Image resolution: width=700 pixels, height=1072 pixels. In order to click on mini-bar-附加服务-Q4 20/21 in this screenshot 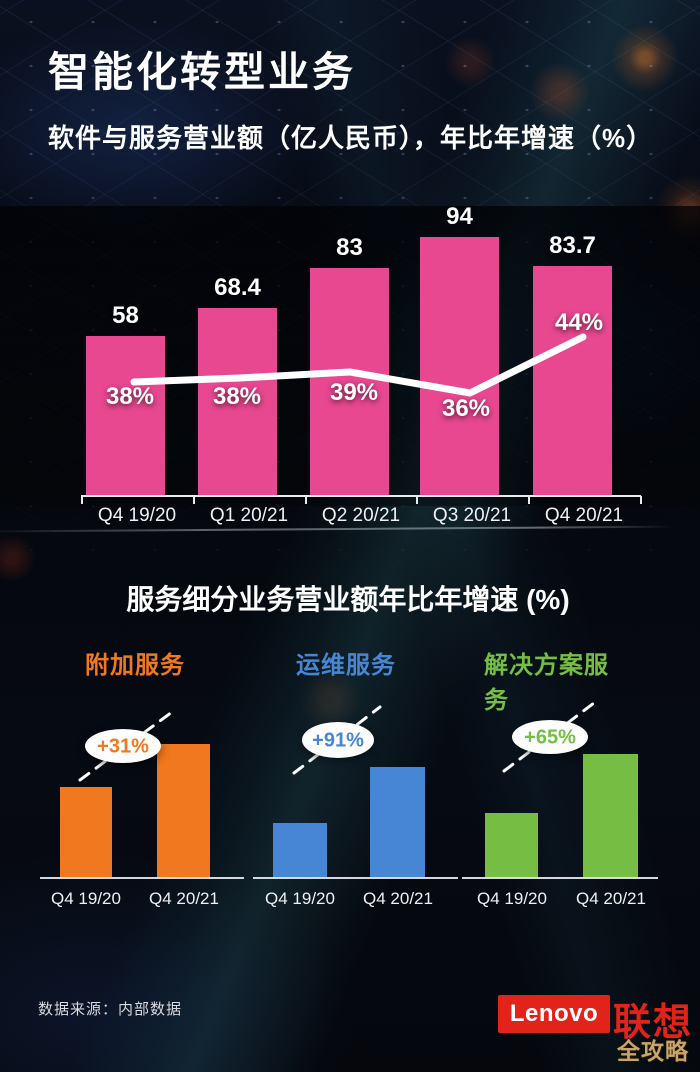, I will do `click(183, 811)`.